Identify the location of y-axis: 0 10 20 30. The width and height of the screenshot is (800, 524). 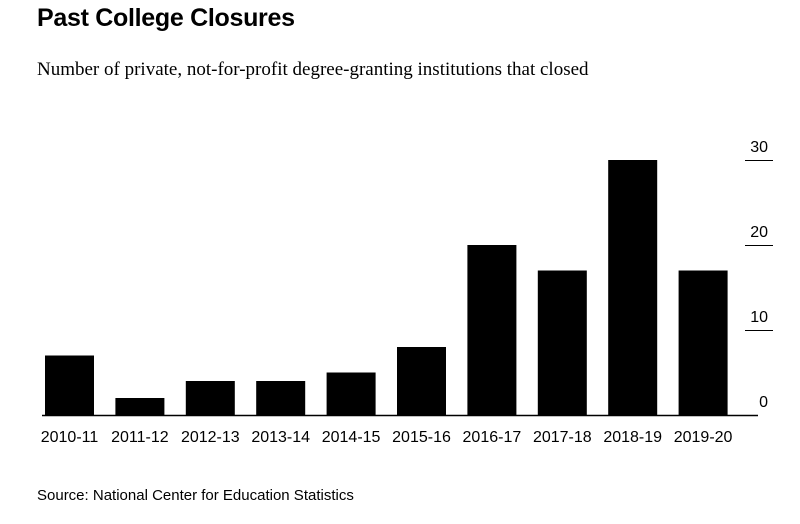
(759, 275).